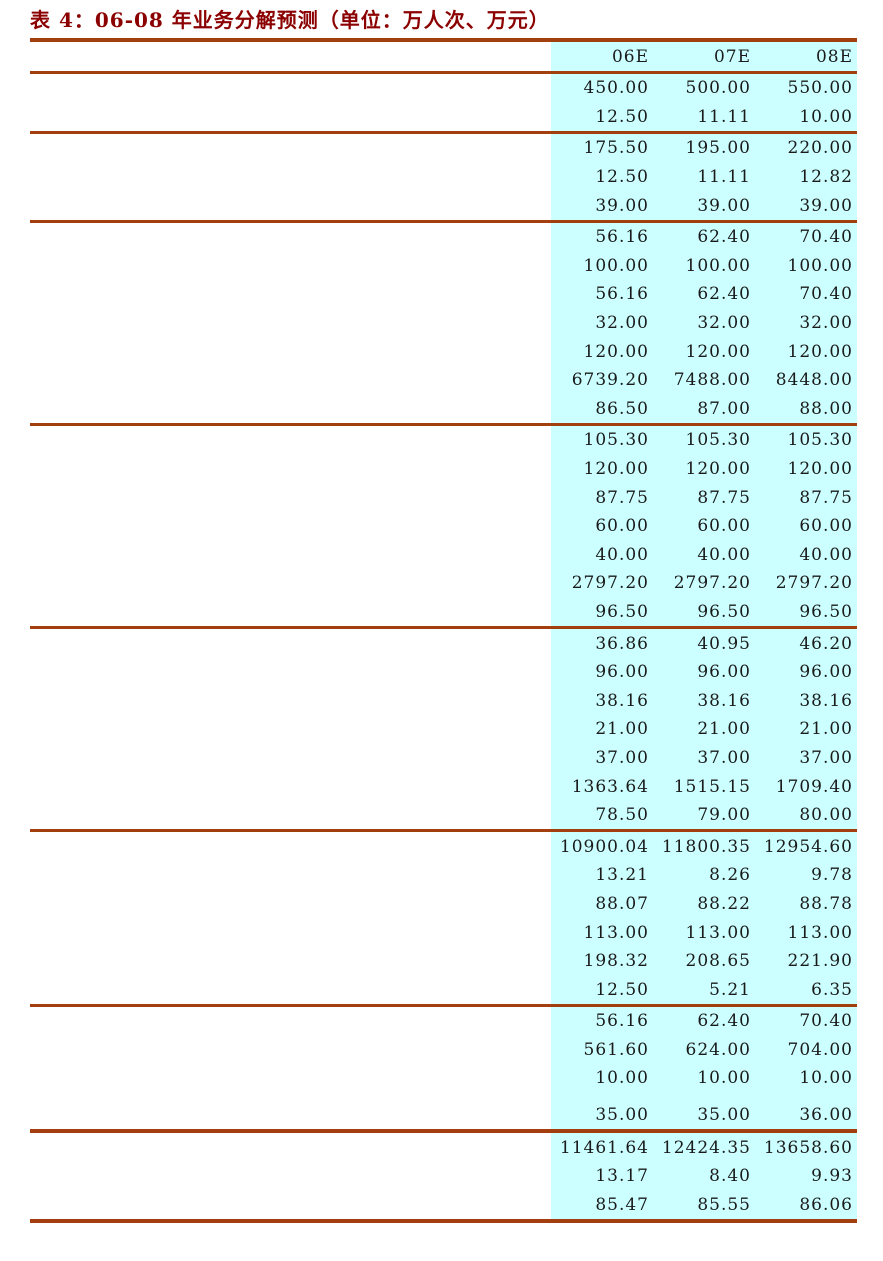 The height and width of the screenshot is (1261, 883). What do you see at coordinates (814, 380) in the screenshot?
I see `table-cell: 8448.00` at bounding box center [814, 380].